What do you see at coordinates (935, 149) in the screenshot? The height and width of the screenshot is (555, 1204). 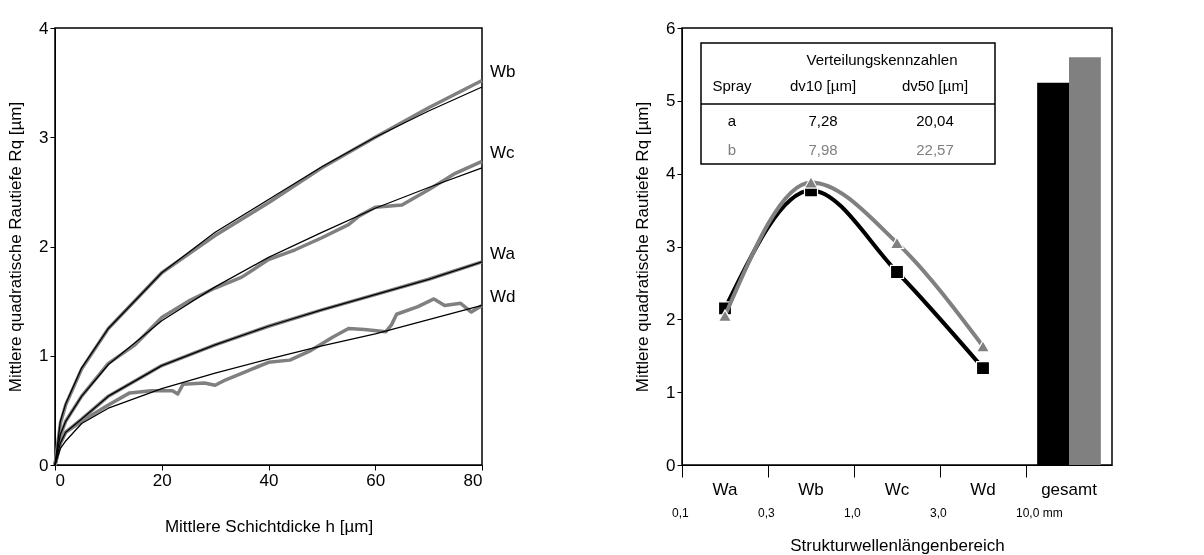 I see `annotation: 22,57` at bounding box center [935, 149].